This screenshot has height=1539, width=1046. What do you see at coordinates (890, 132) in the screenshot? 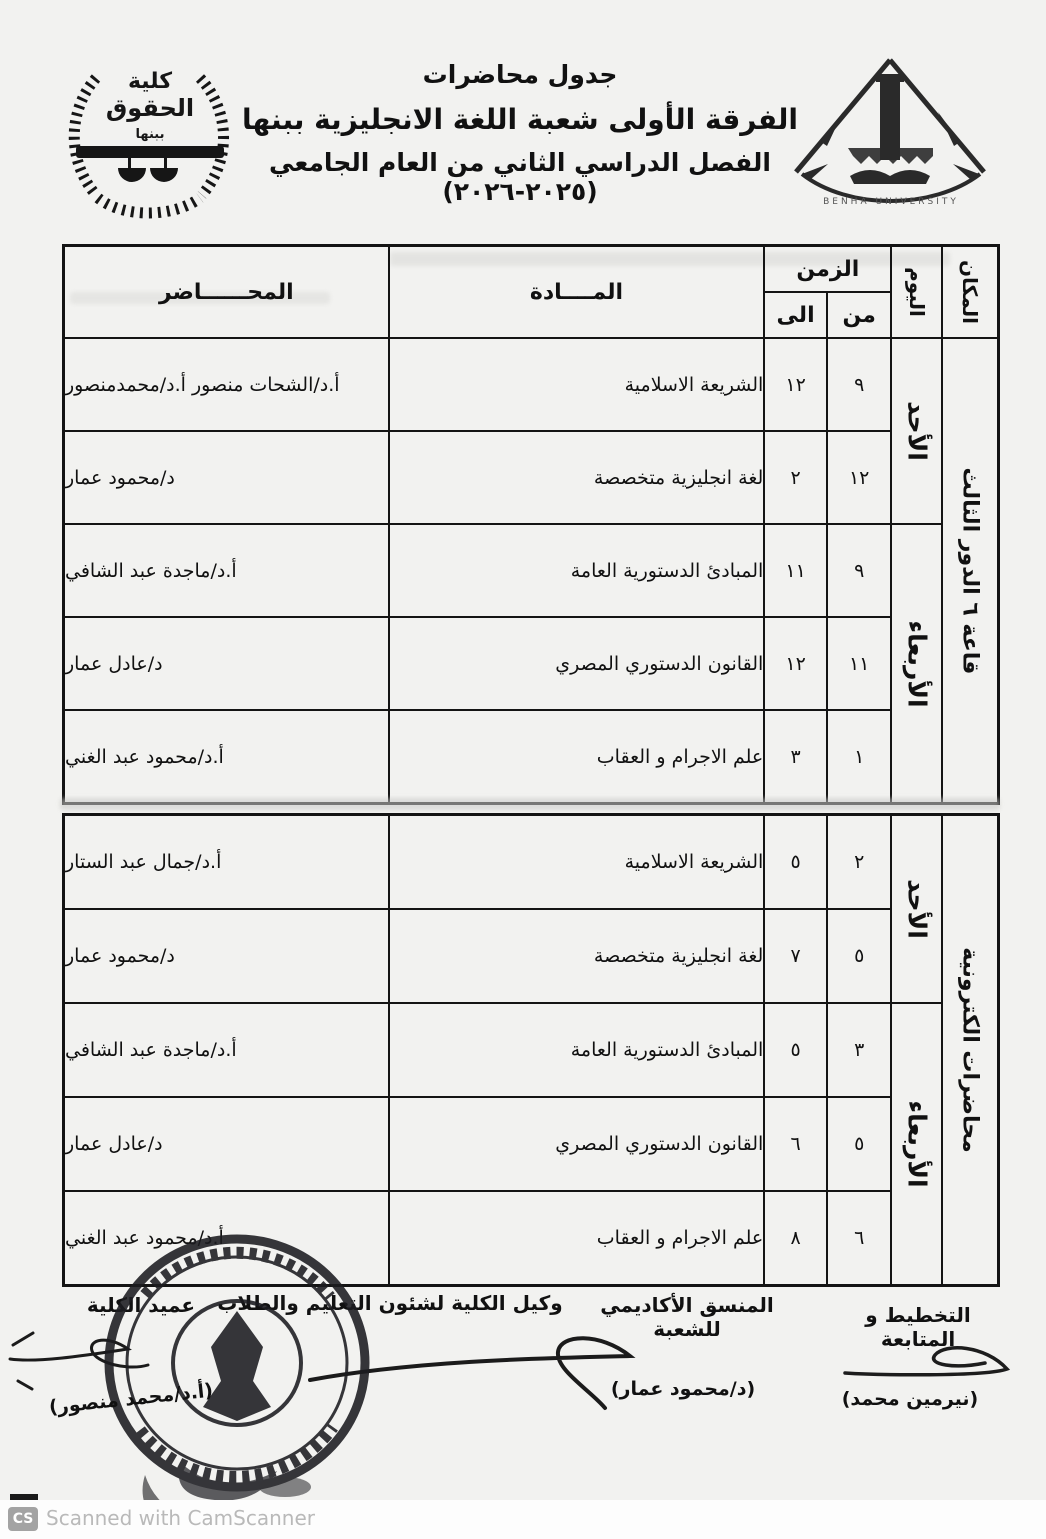
I see `university-pyramid-icon: BENHA UNIVERSITY` at bounding box center [890, 132].